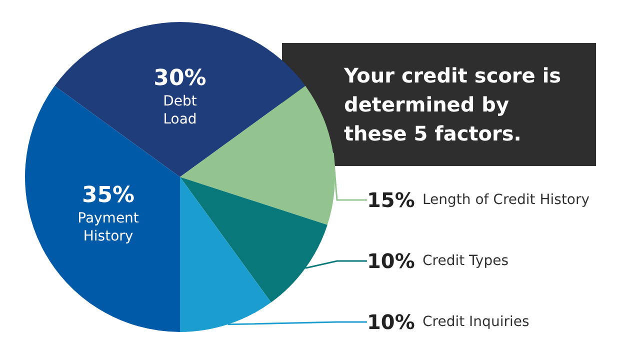 The width and height of the screenshot is (624, 354). I want to click on data-label: 15%, so click(391, 200).